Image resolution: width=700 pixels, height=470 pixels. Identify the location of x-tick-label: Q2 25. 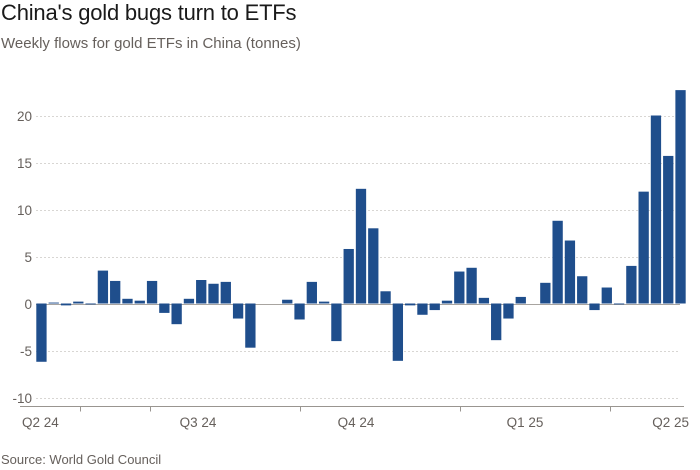
(670, 422).